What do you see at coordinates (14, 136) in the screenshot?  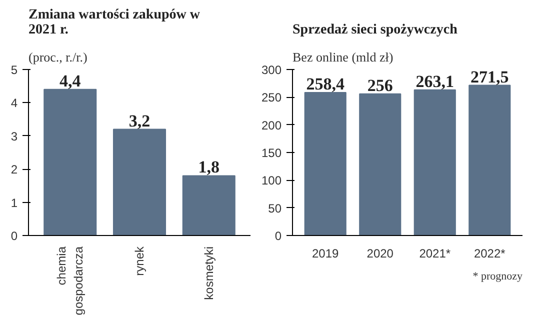 I see `y-tick-label: 3` at bounding box center [14, 136].